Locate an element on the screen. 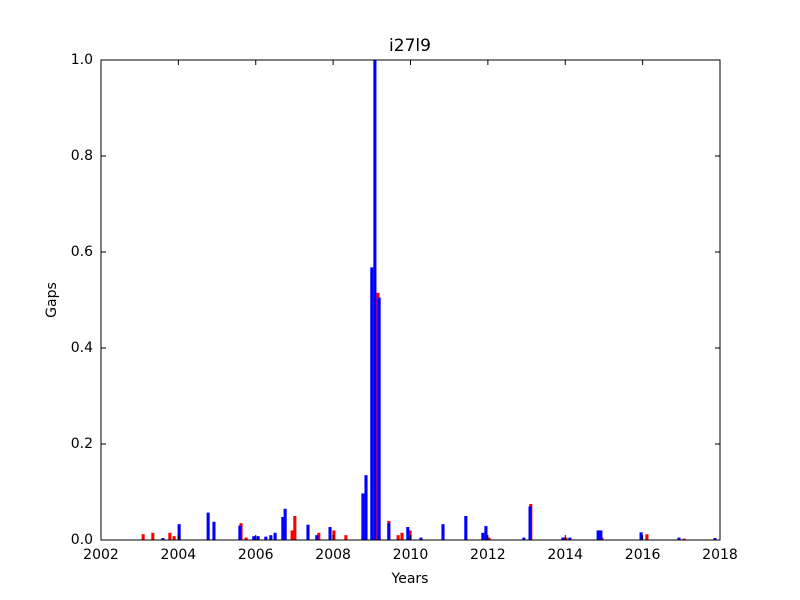  chart-title: i27l9 is located at coordinates (410, 46).